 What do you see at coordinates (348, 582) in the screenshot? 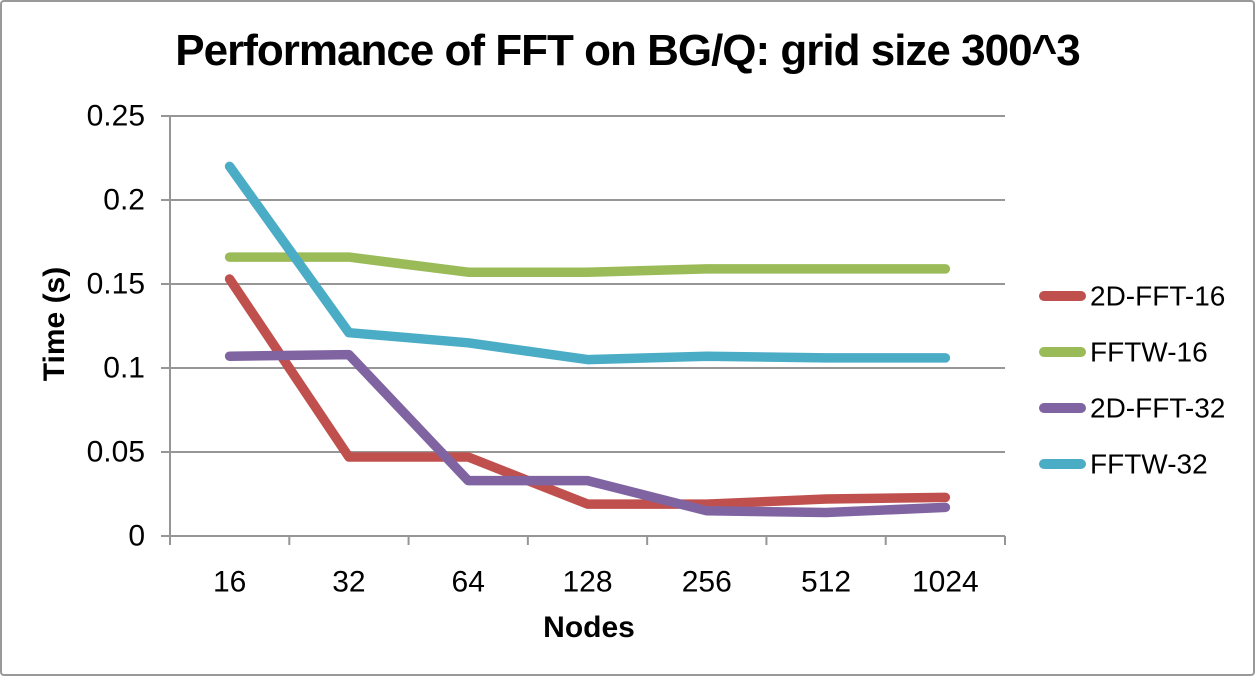
I see `x-tick-label: 32` at bounding box center [348, 582].